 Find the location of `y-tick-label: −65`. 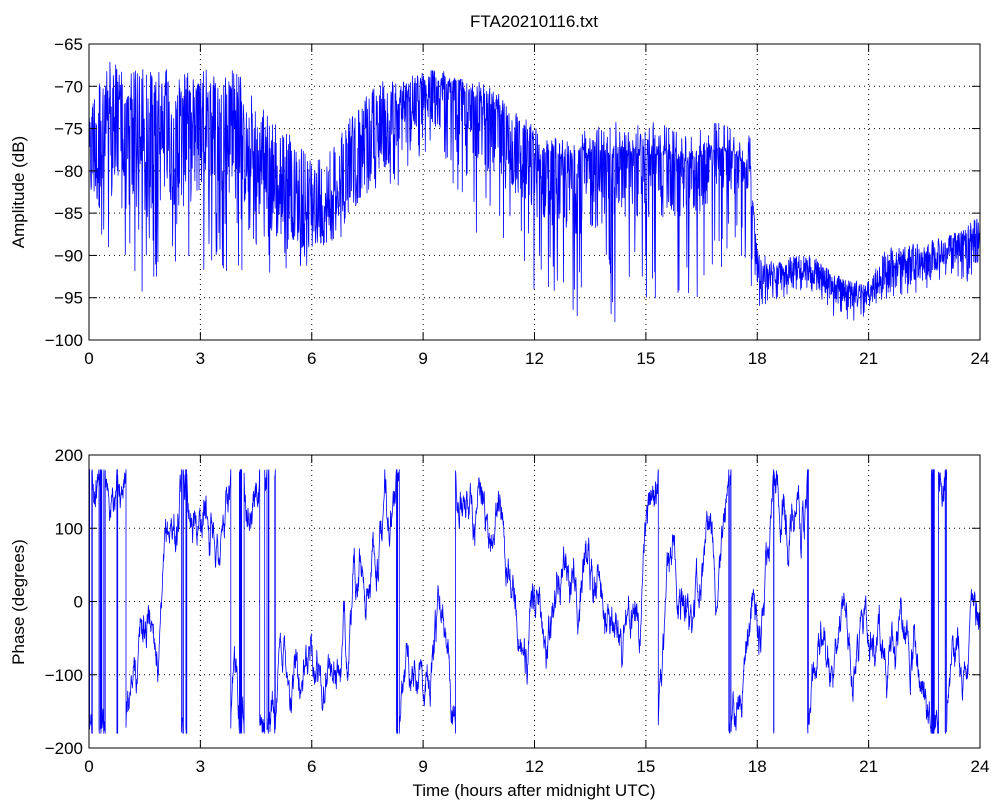

y-tick-label: −65 is located at coordinates (68, 44).